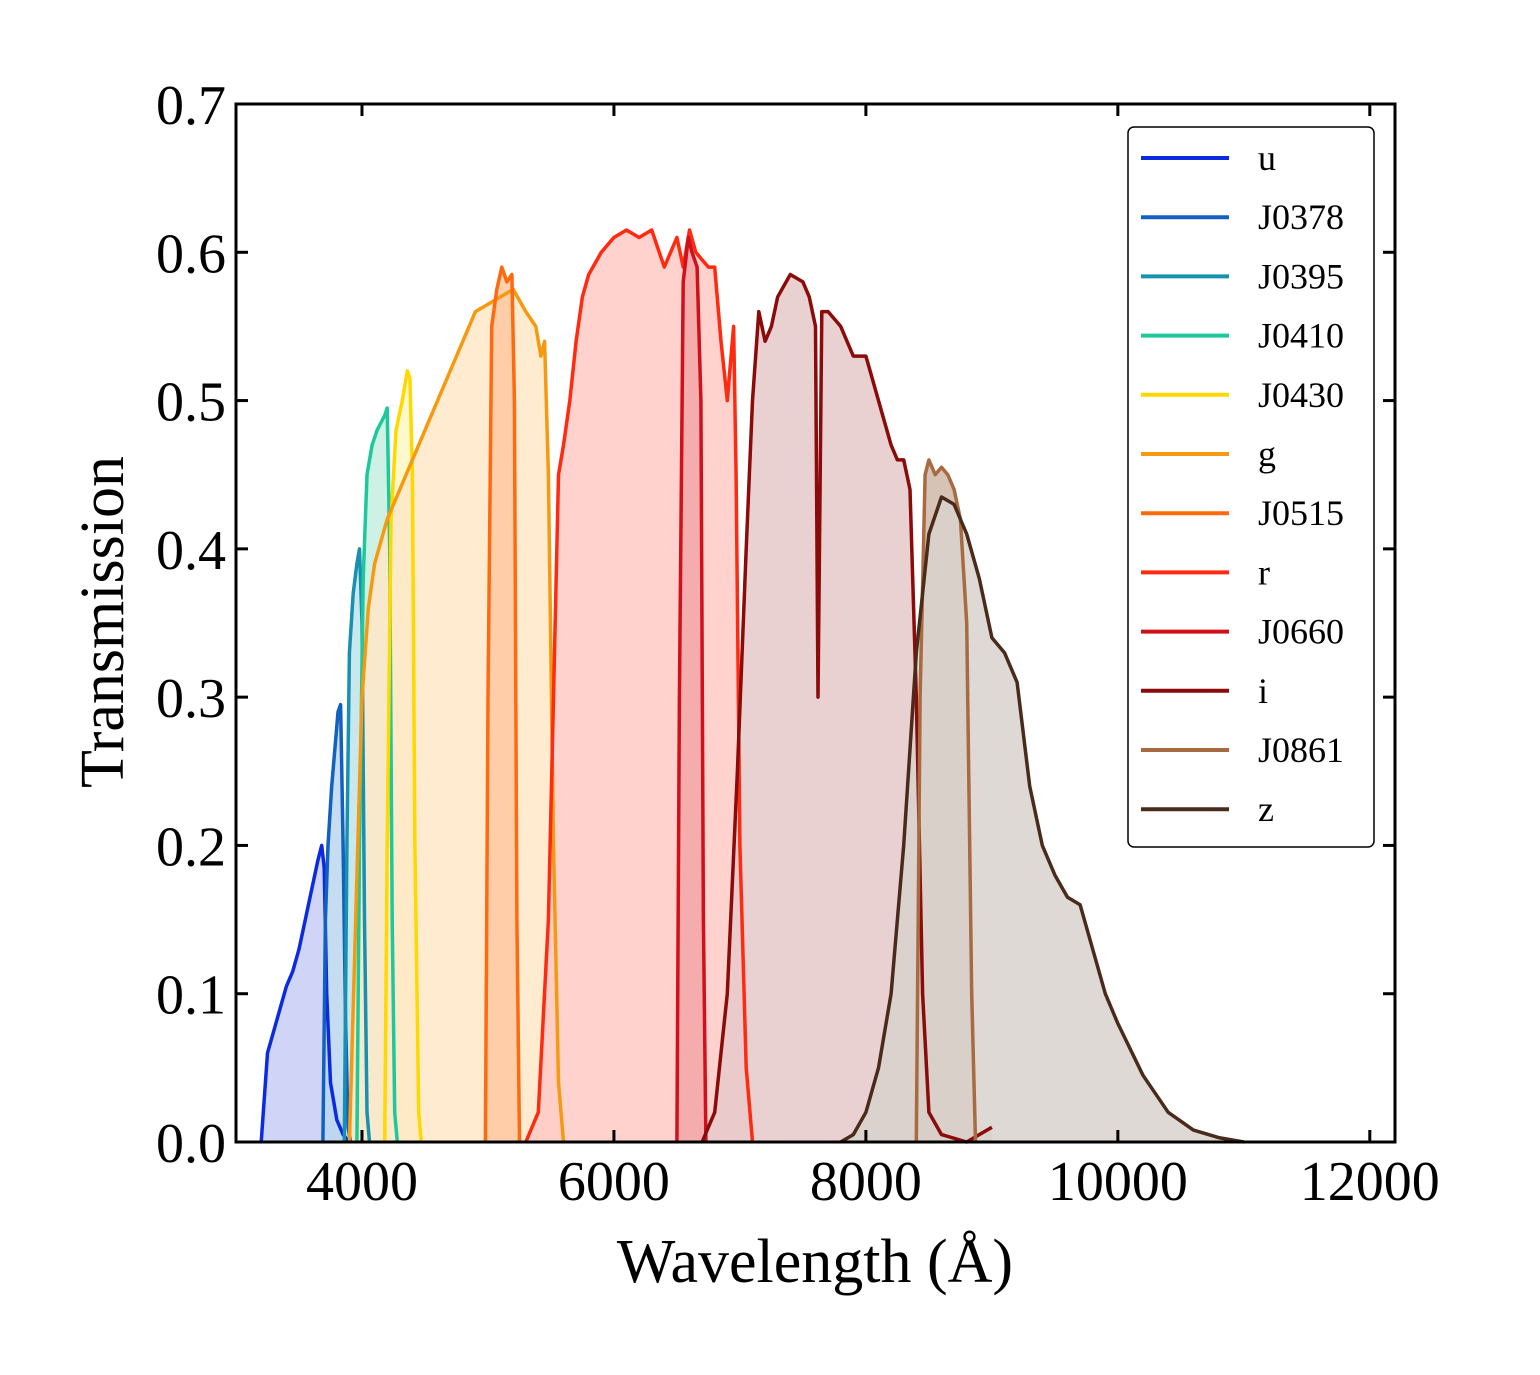 Image resolution: width=1540 pixels, height=1375 pixels. Describe the element at coordinates (1301, 336) in the screenshot. I see `legend-label-j0410: J0410` at that location.